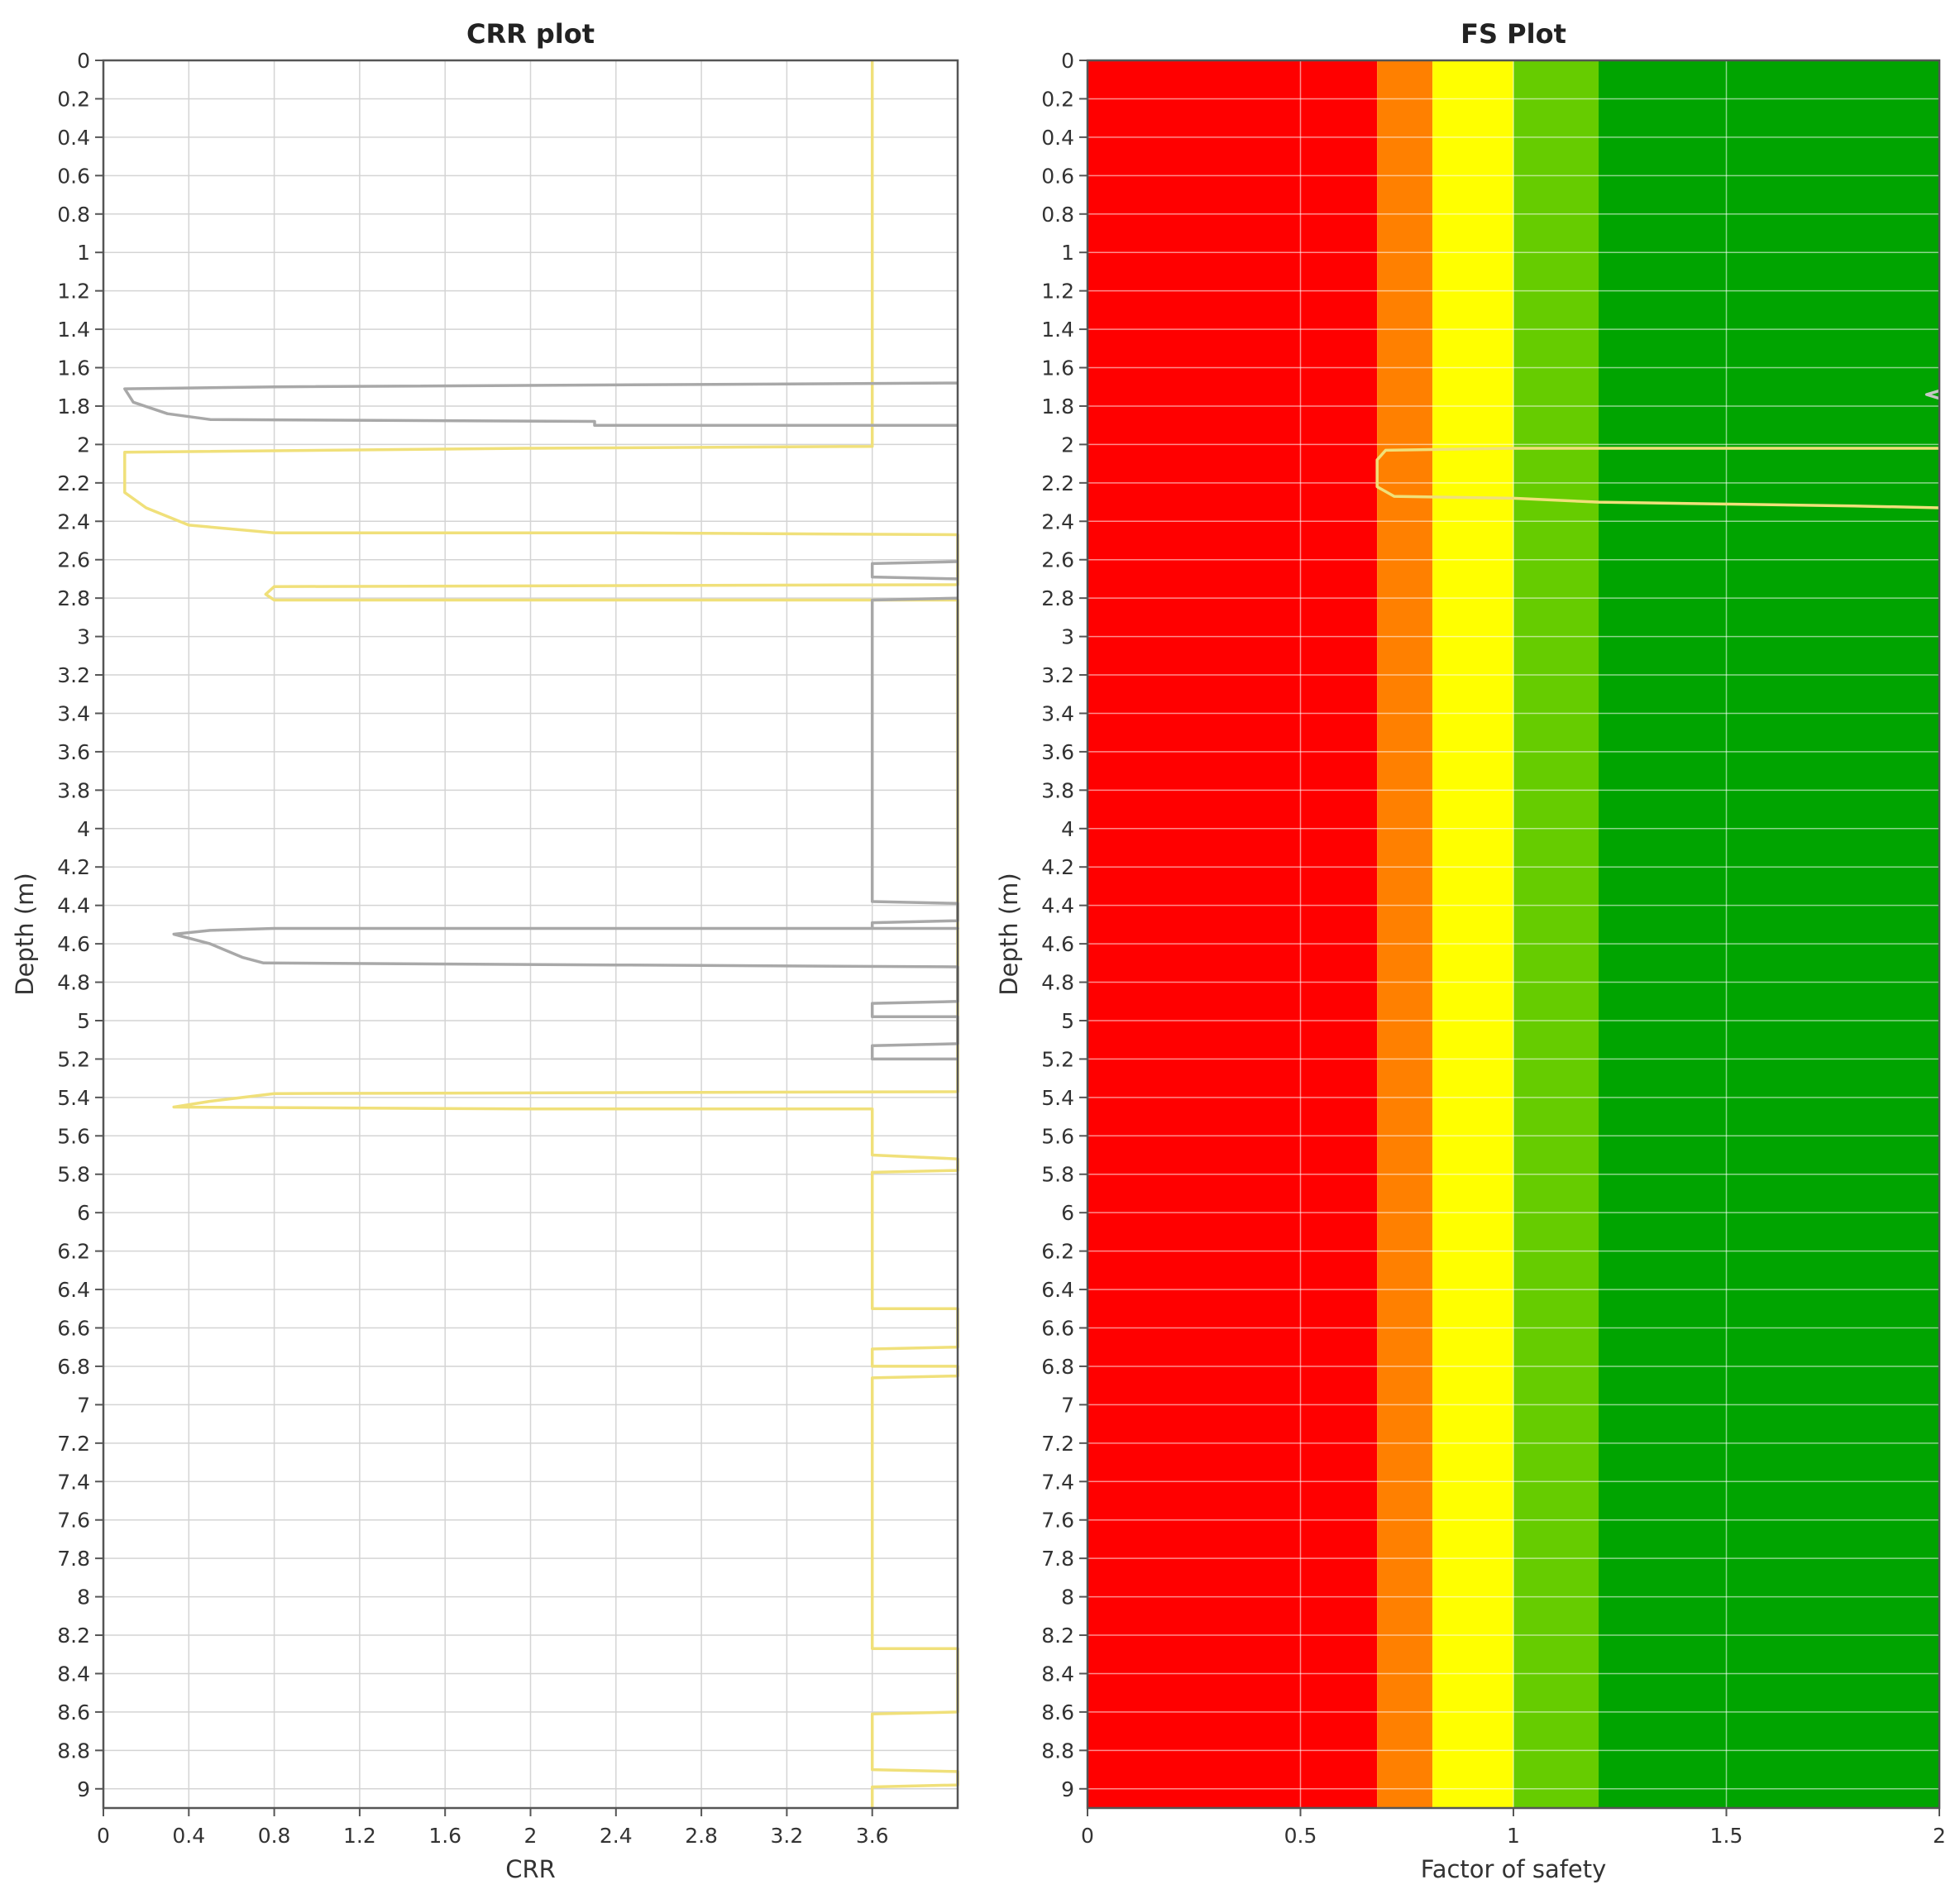 This screenshot has width=1960, height=1899. Describe the element at coordinates (73, 521) in the screenshot. I see `crr-ytick-label-12: 2.4` at that location.